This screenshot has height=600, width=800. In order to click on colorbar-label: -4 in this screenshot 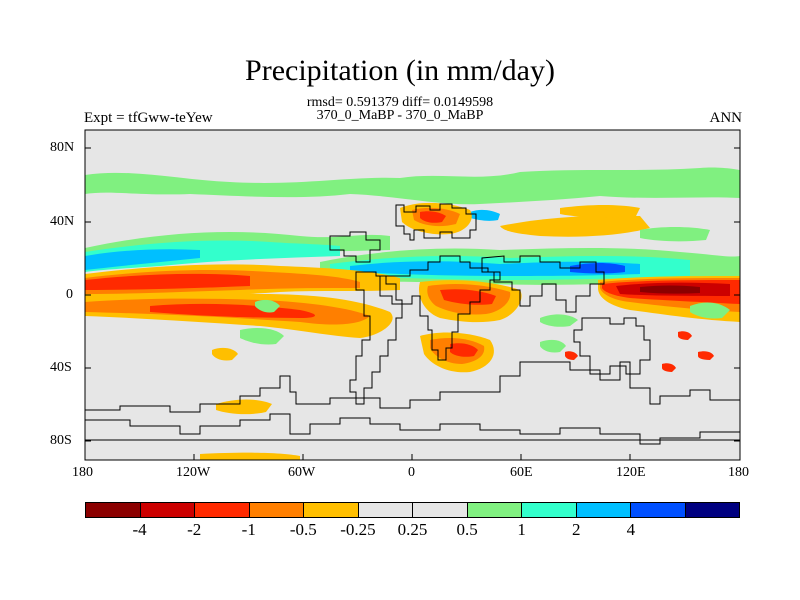, I will do `click(139, 529)`.